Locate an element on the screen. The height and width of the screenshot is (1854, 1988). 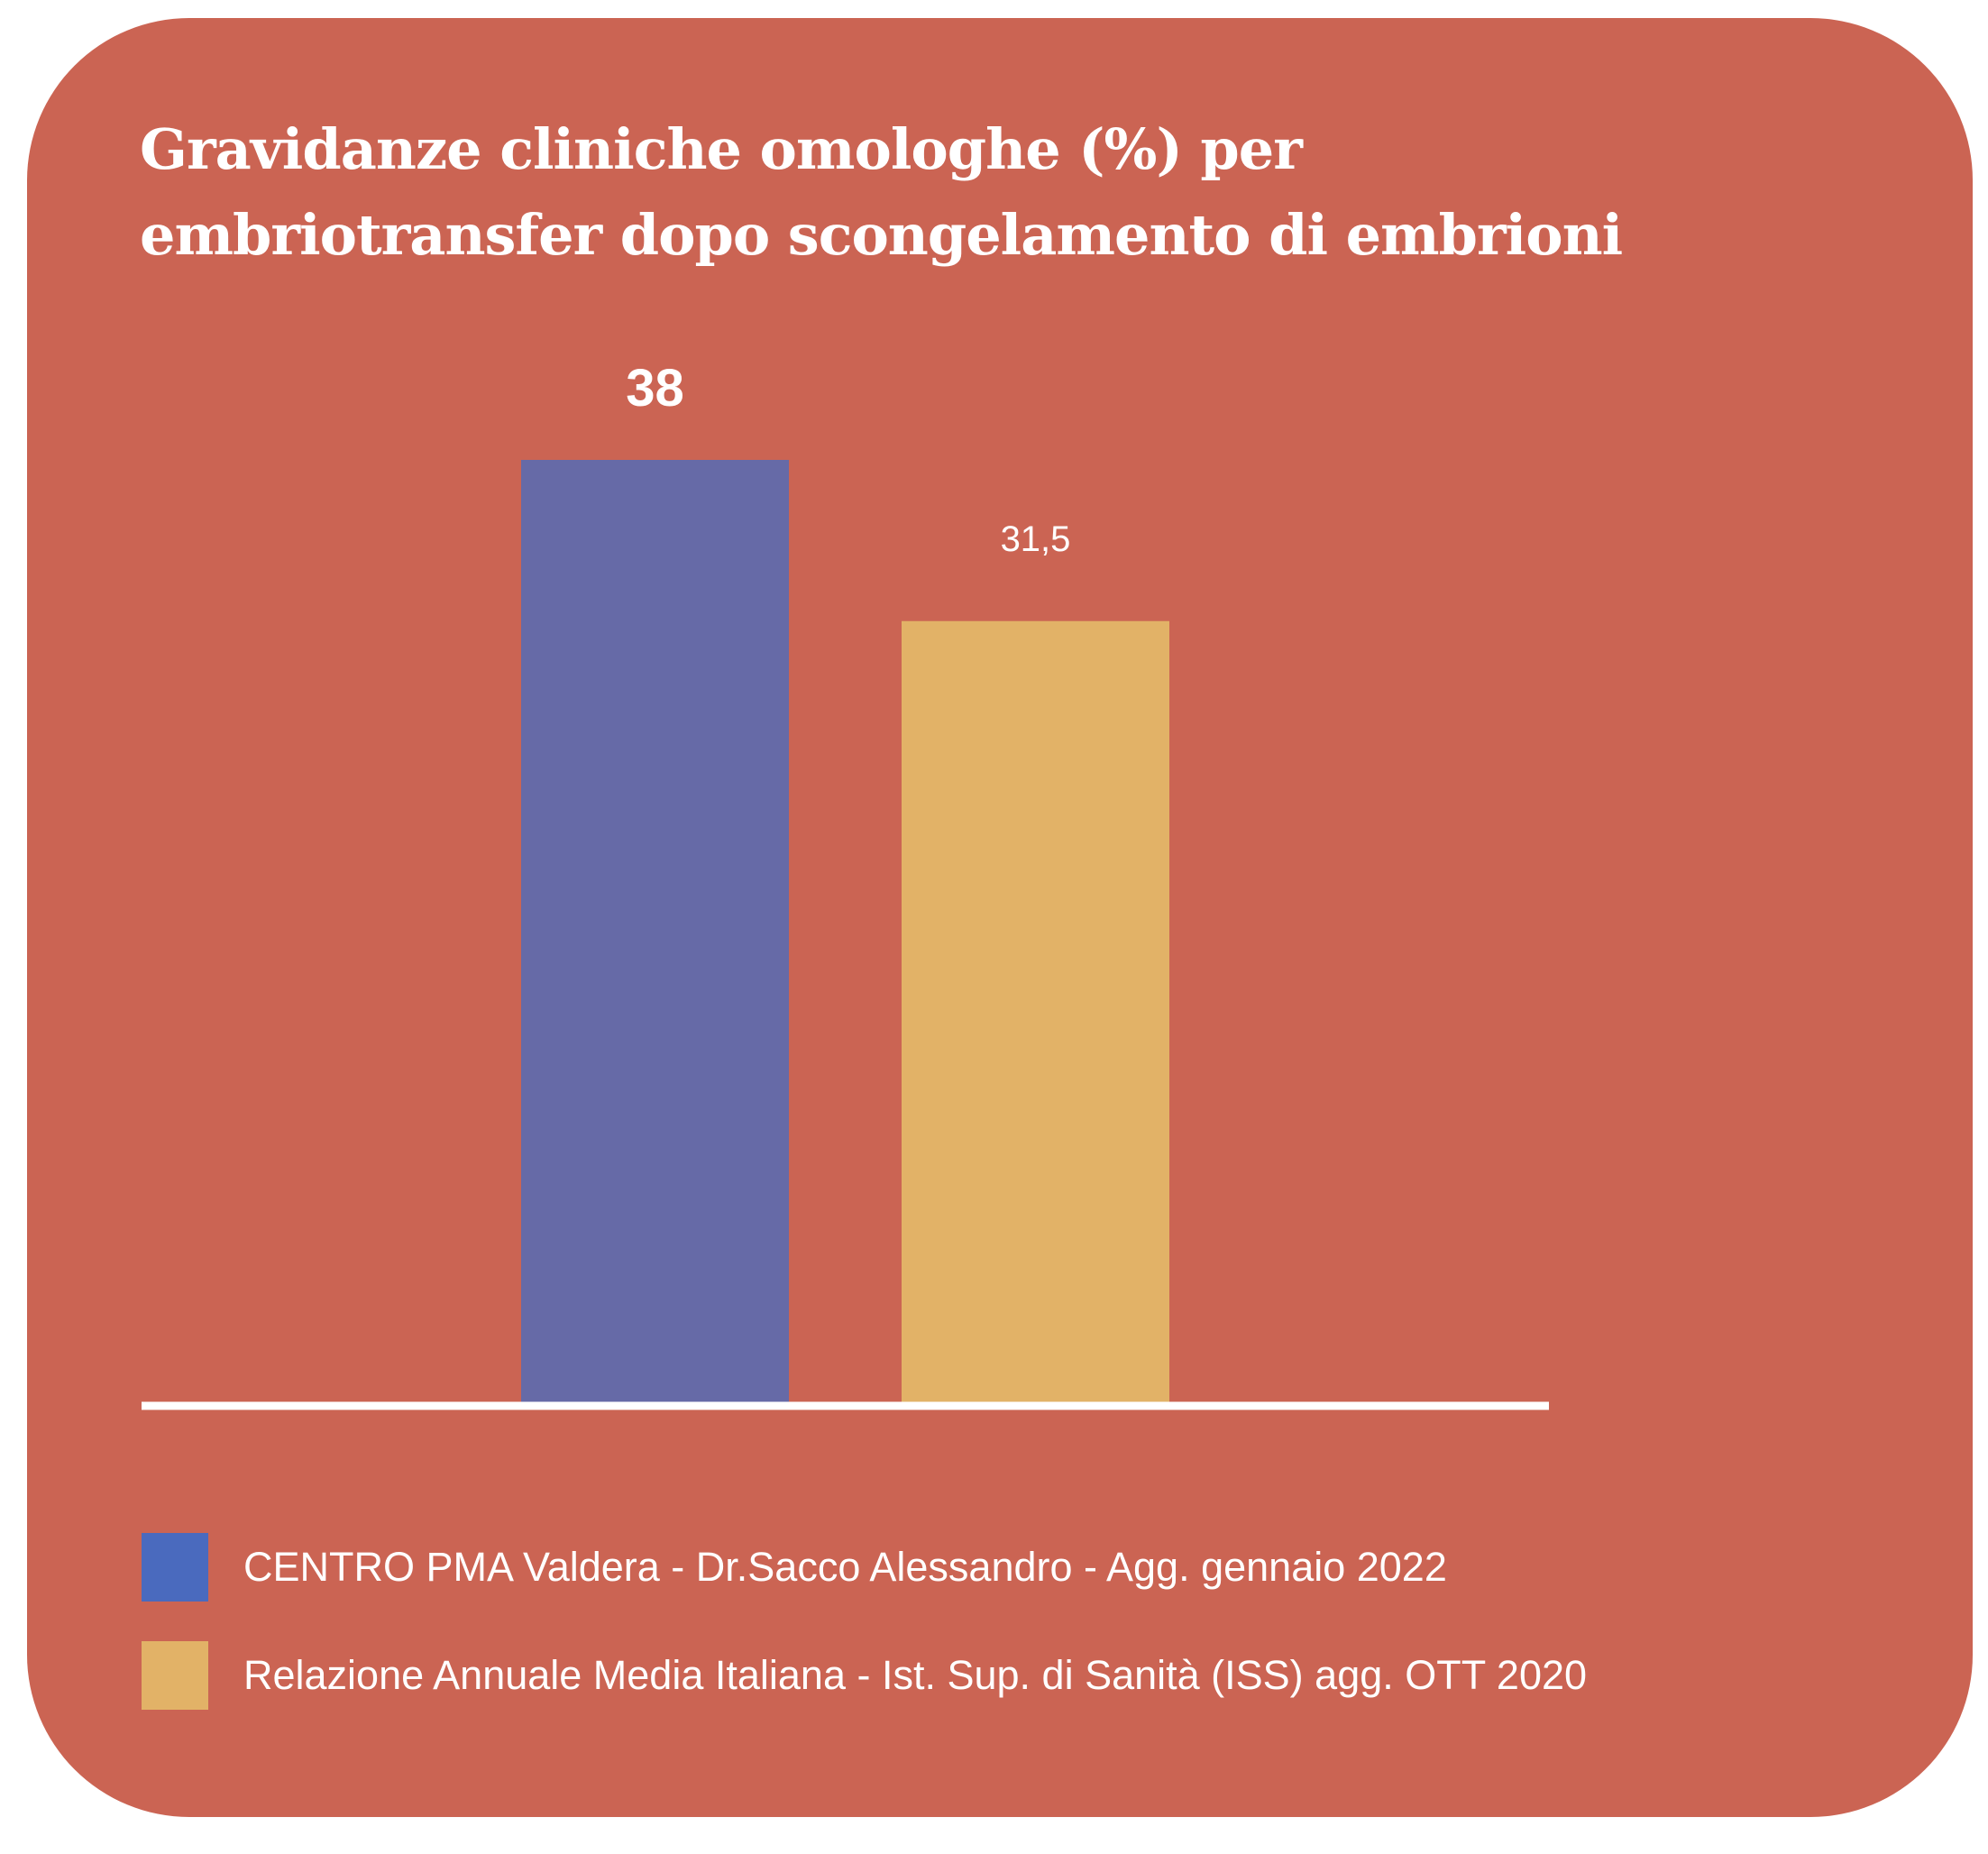
legend-swatch-iss is located at coordinates (175, 1675).